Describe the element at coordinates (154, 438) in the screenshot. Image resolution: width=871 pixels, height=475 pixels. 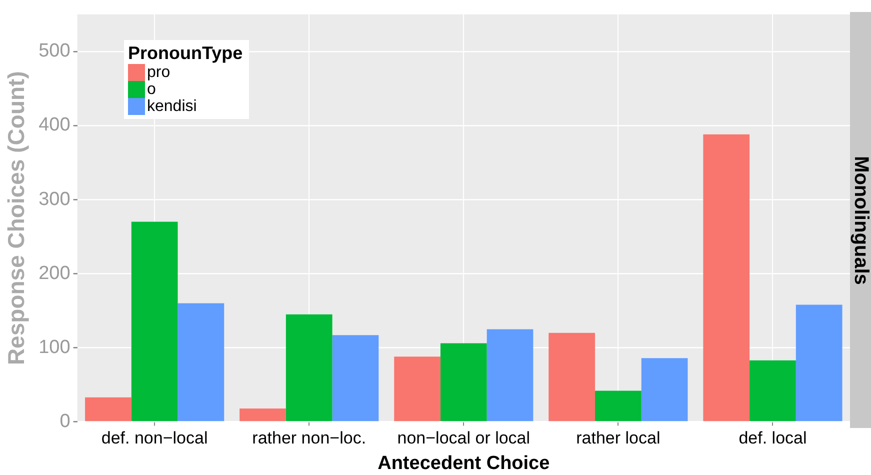
I see `x-tick-label: def. non−local` at that location.